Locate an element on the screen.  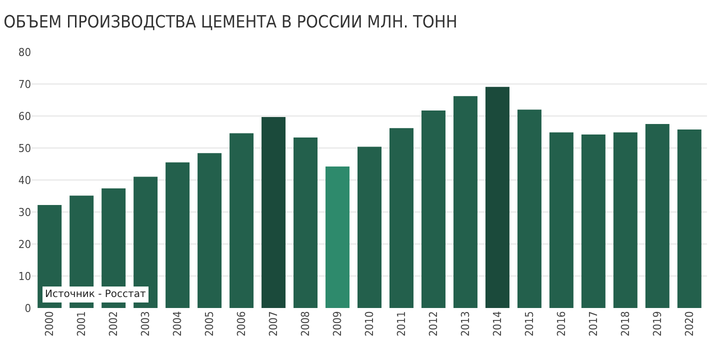
x-tick-label: 2019 is located at coordinates (657, 323).